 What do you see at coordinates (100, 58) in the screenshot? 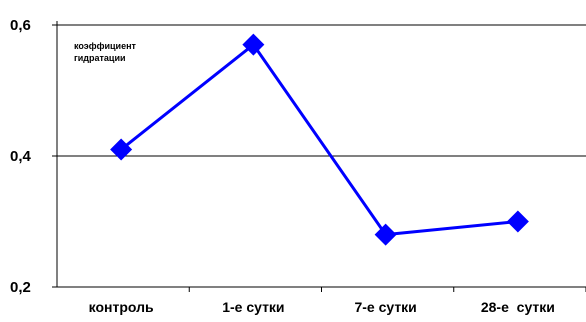
I see `chart-annotation-line-2: гидратации` at bounding box center [100, 58].